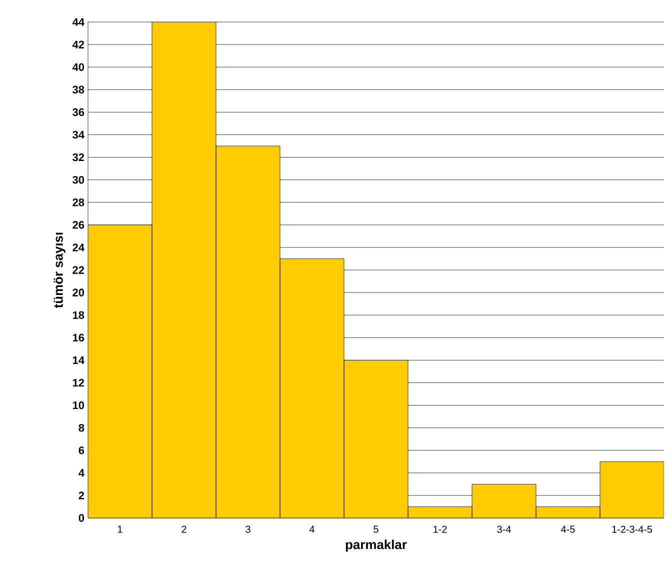 This screenshot has height=588, width=668. Describe the element at coordinates (78, 315) in the screenshot. I see `y-tick-label: 18` at that location.